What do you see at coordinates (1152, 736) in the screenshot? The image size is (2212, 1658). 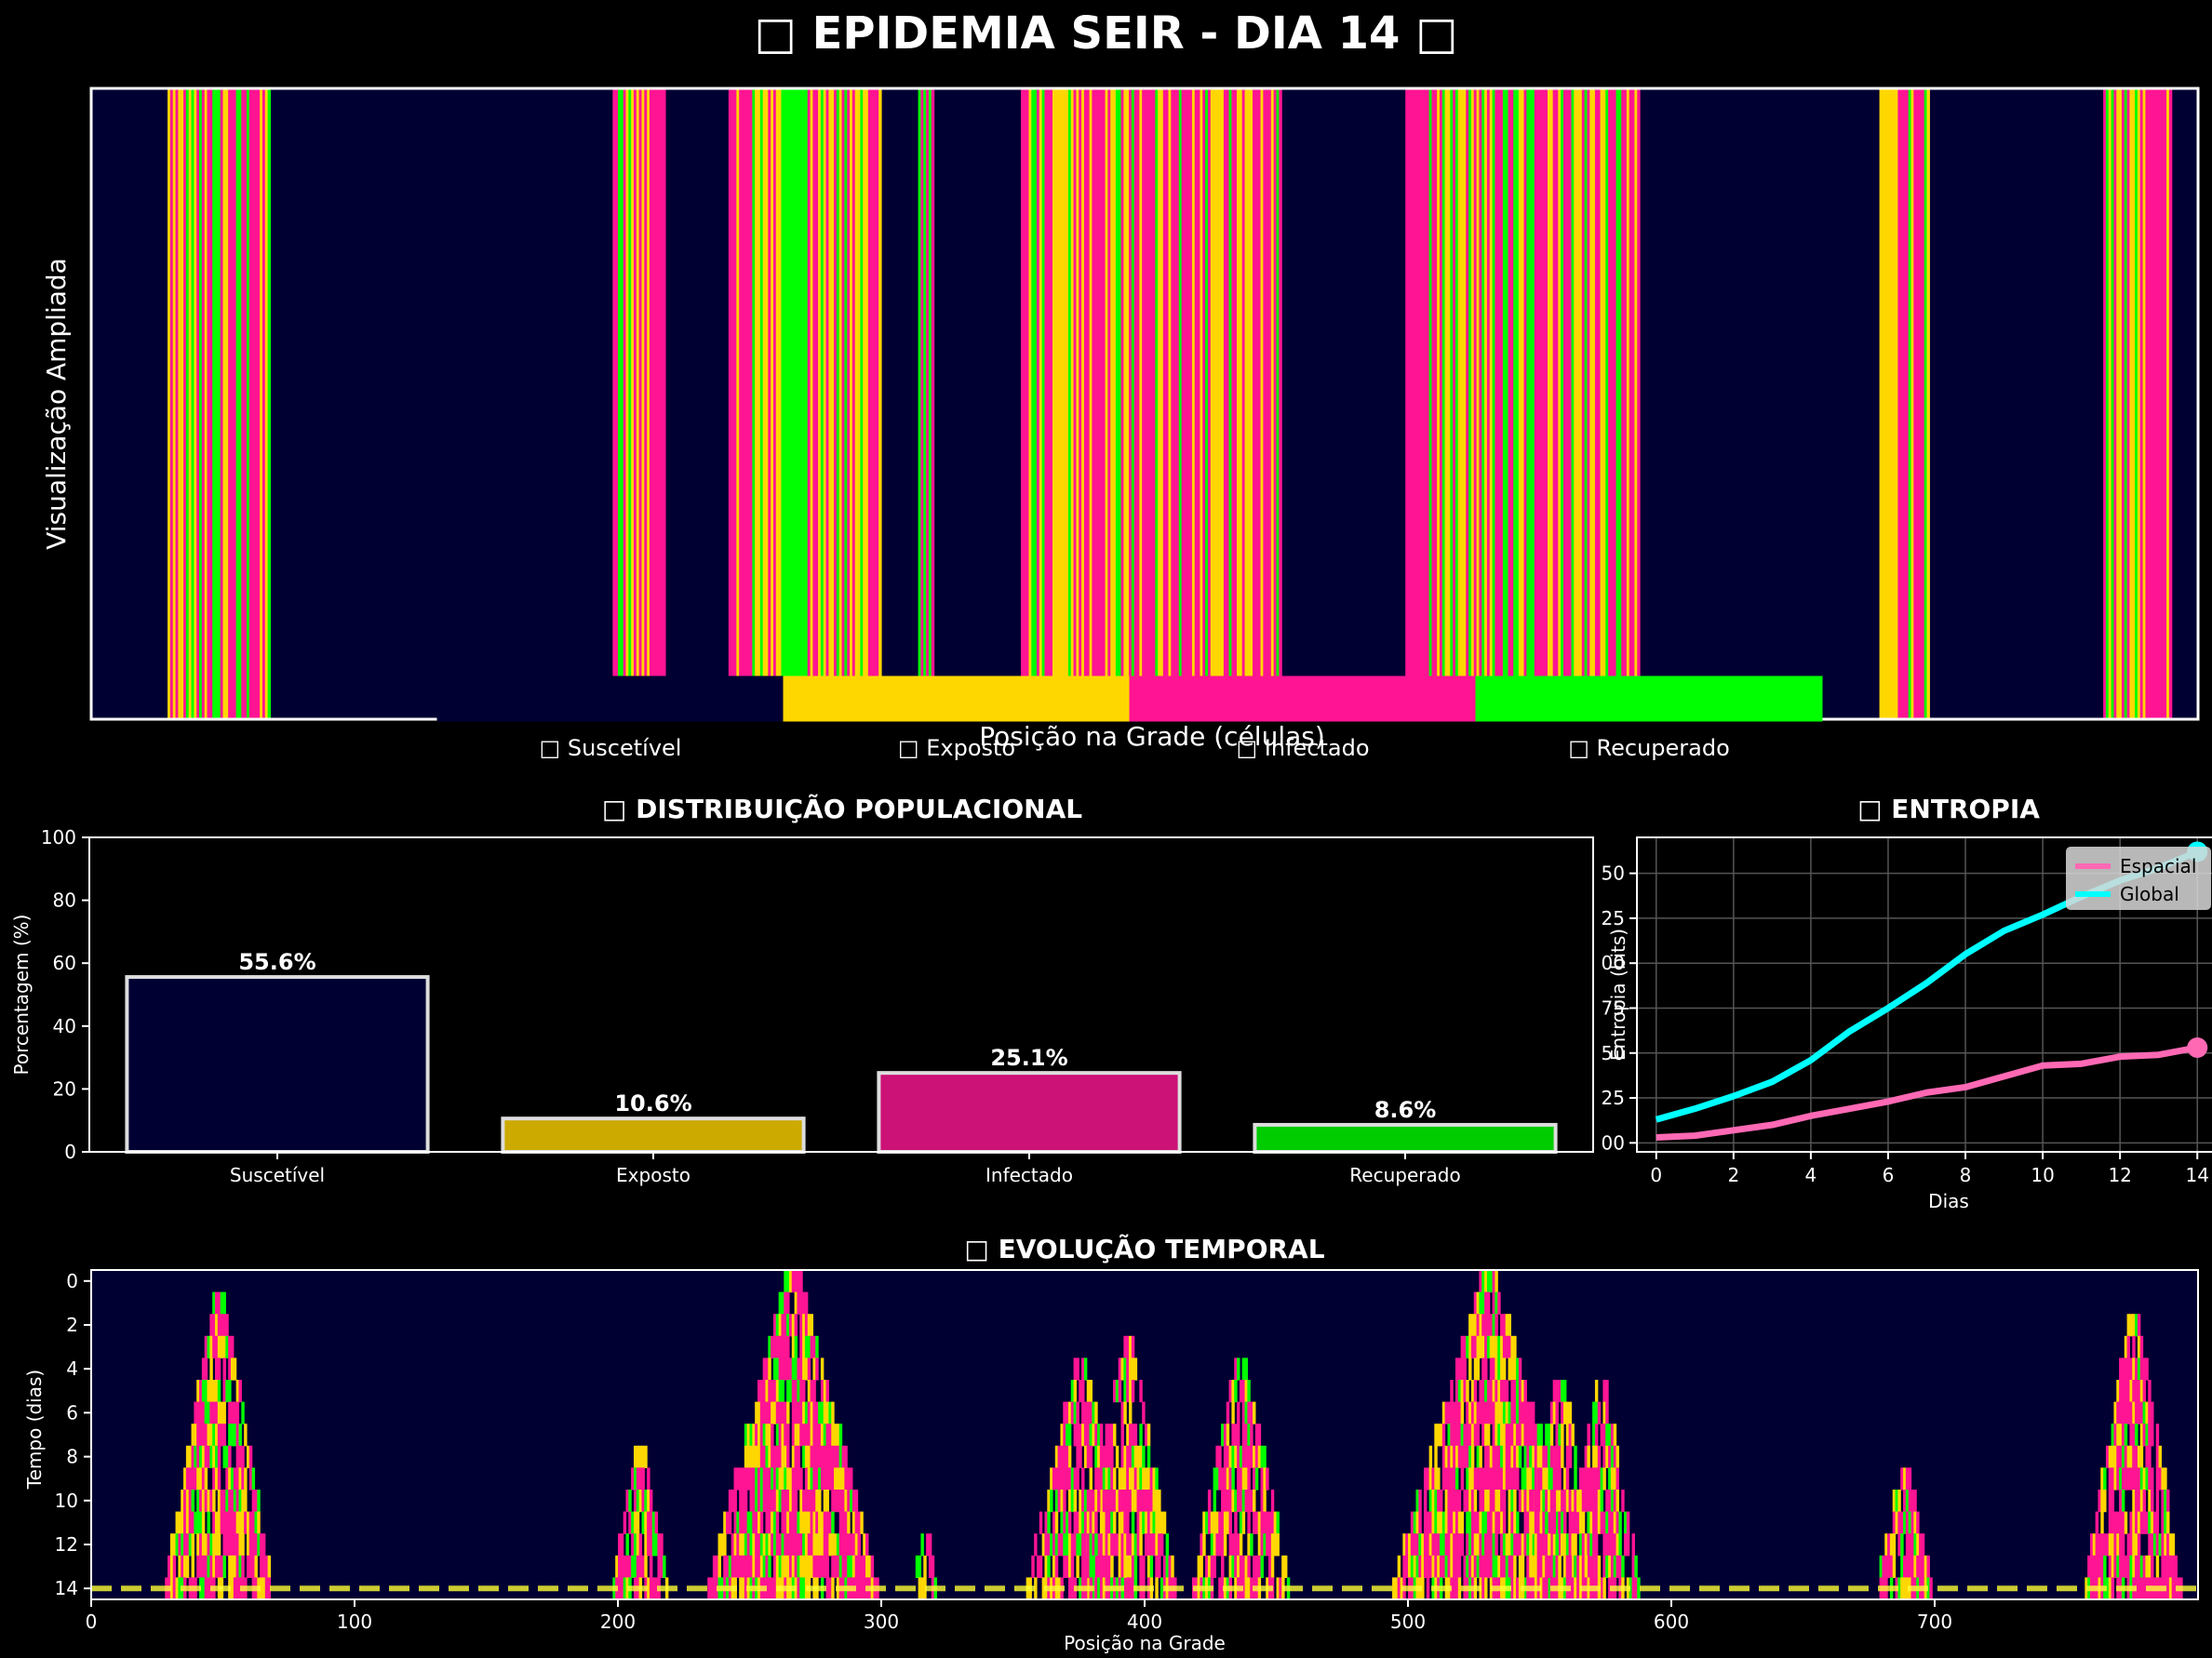 I see `strip-xlabel: Posição na Grade (células)` at bounding box center [1152, 736].